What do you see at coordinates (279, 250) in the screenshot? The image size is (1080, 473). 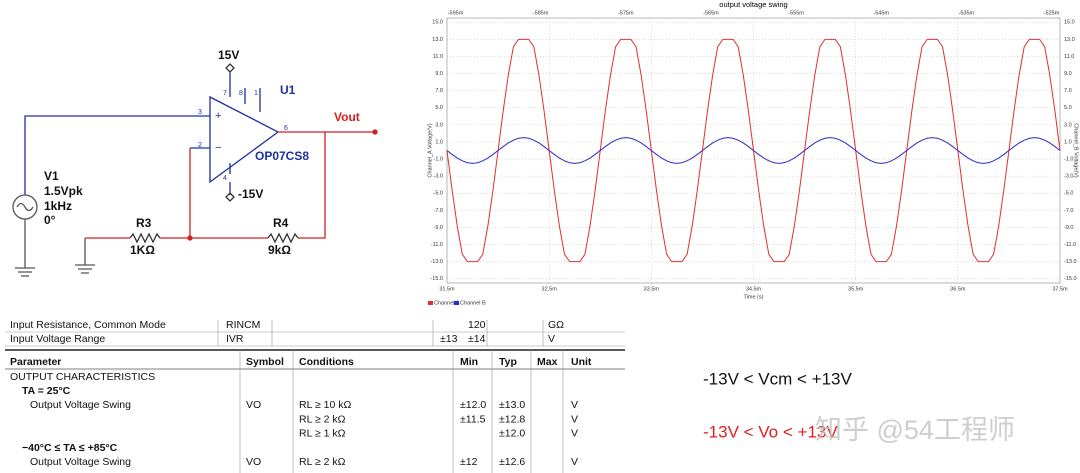 I see `label: 9kΩ` at bounding box center [279, 250].